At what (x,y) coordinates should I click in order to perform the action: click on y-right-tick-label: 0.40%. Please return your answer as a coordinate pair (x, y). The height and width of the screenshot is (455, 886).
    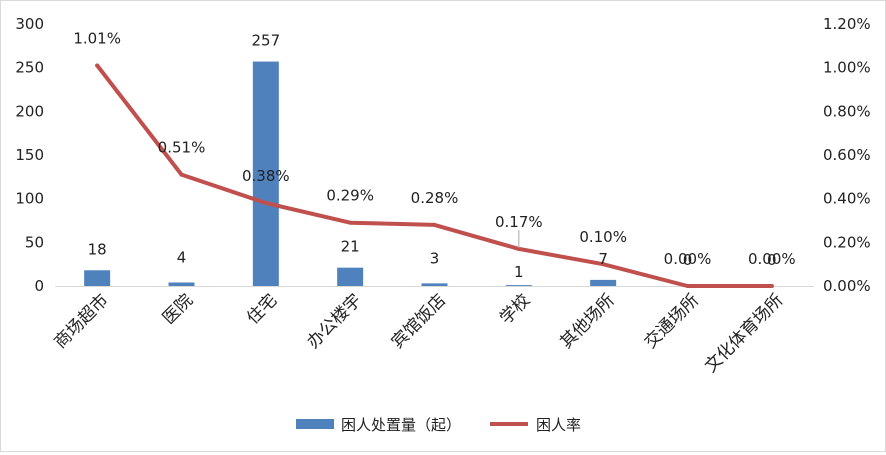
    Looking at the image, I should click on (847, 199).